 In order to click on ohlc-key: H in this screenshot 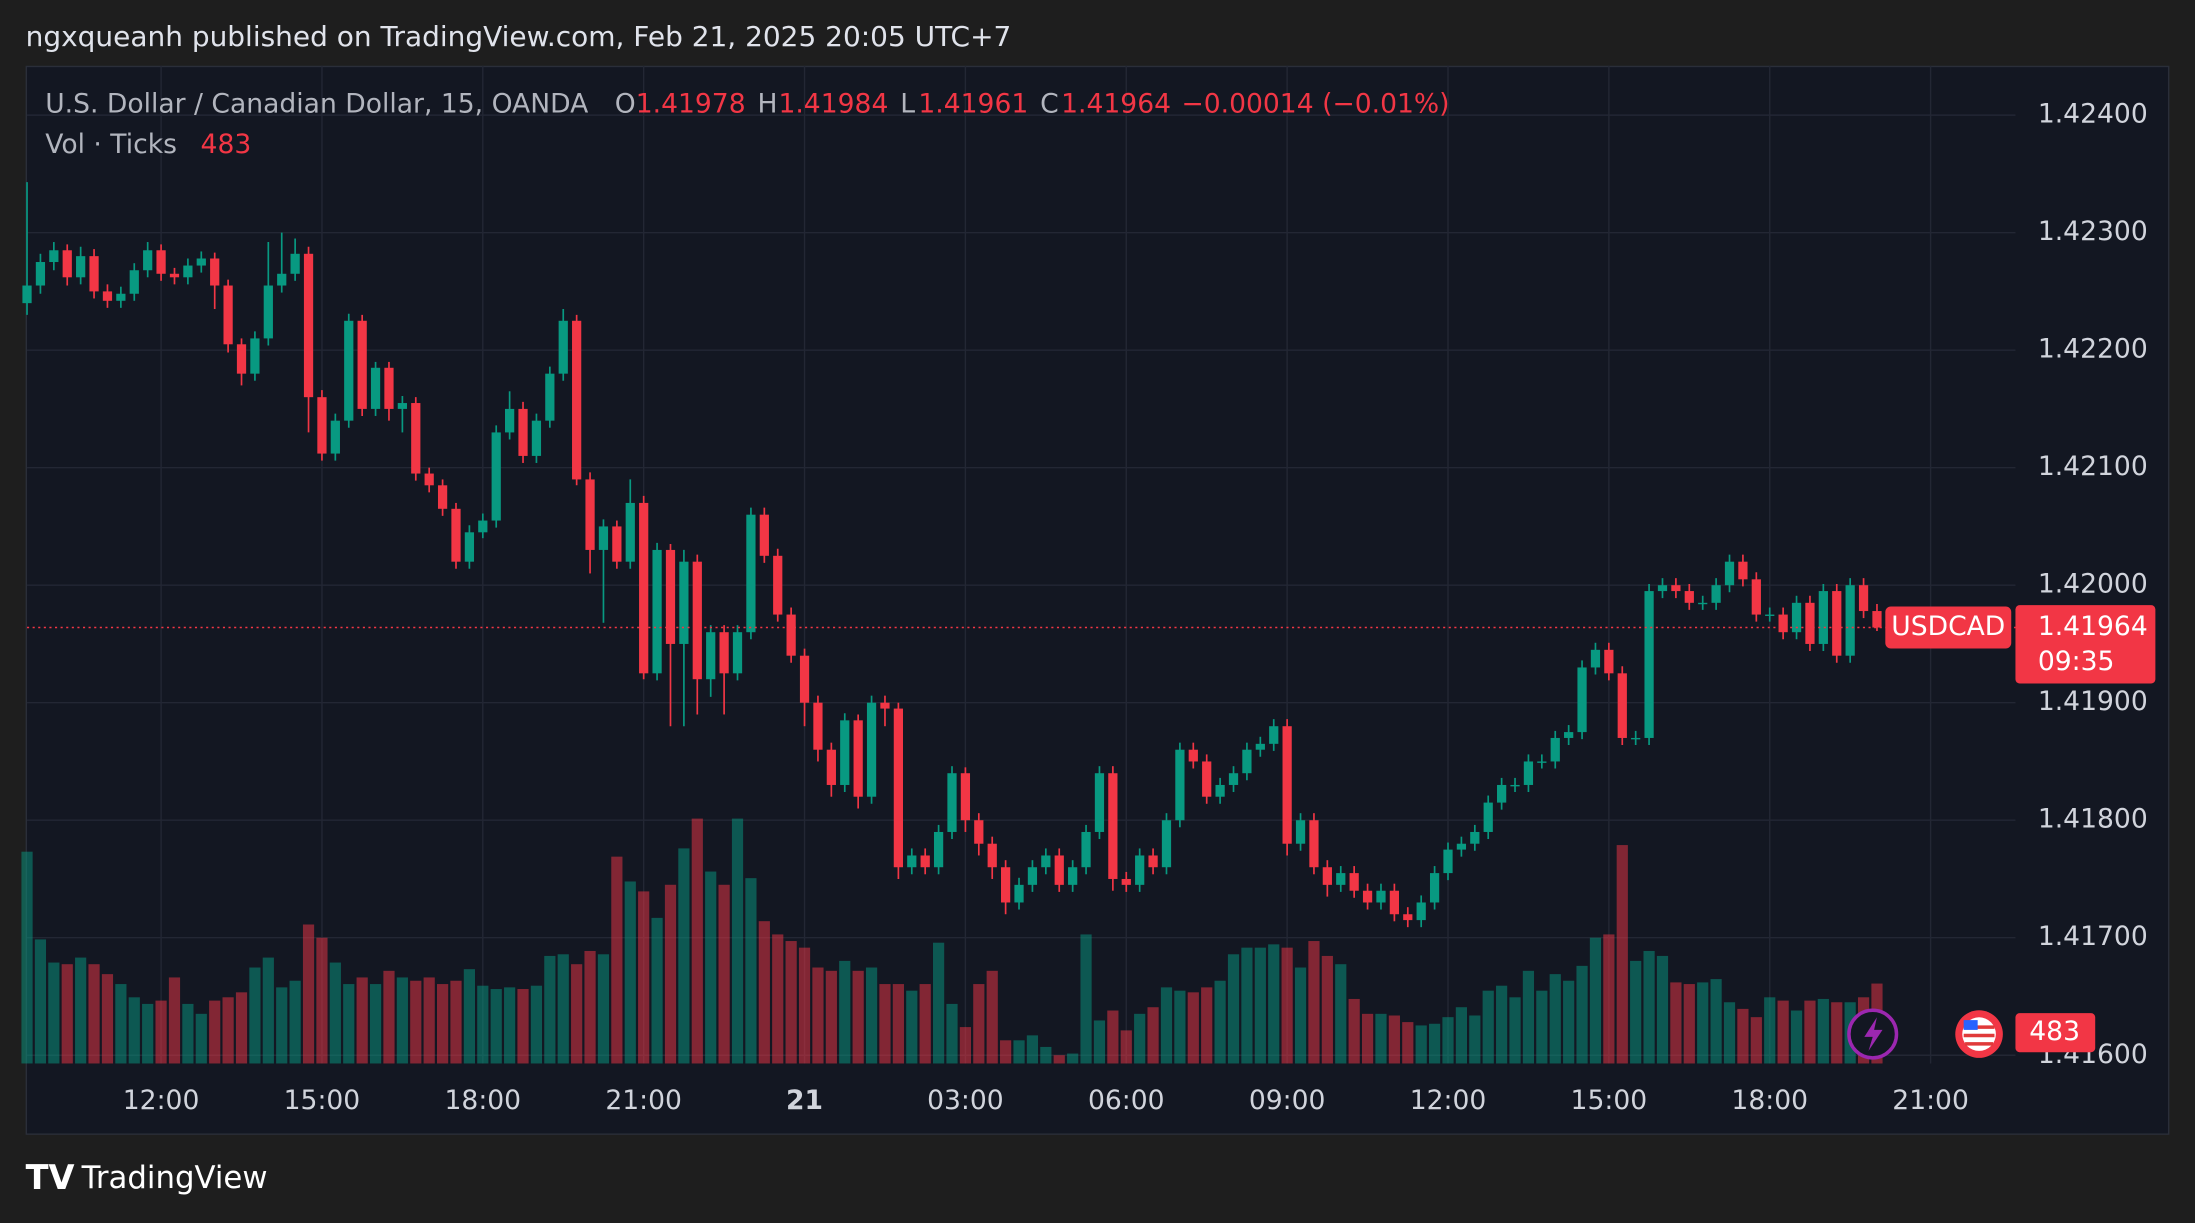, I will do `click(767, 103)`.